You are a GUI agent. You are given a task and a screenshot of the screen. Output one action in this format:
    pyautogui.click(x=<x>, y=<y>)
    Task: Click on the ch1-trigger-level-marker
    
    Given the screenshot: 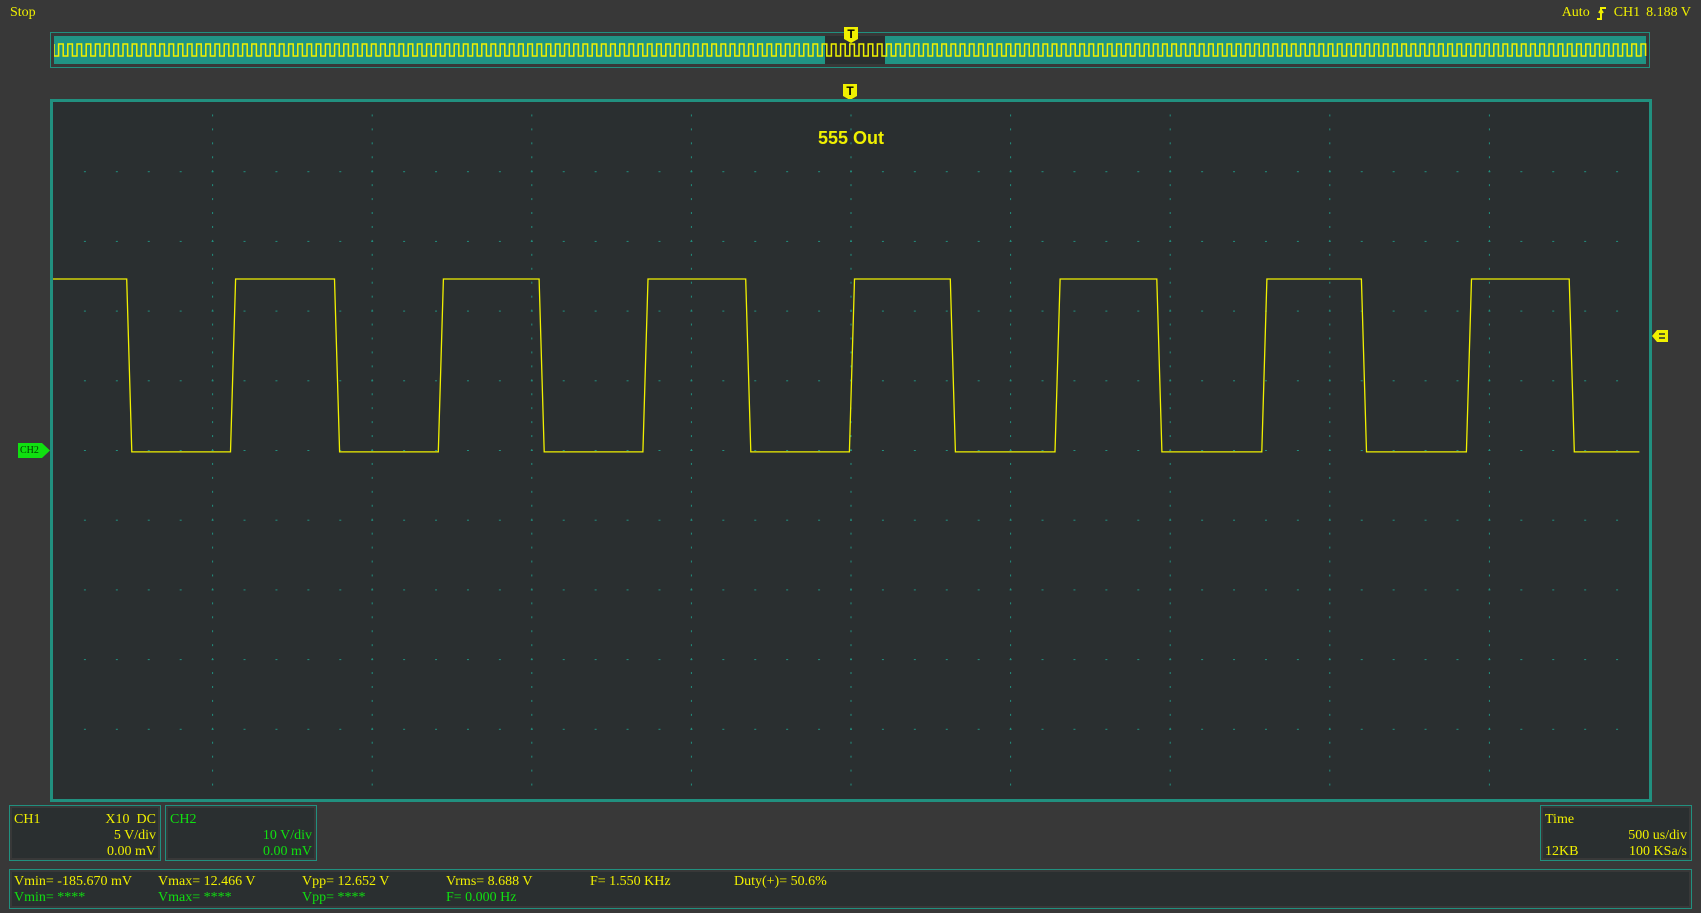 What is the action you would take?
    pyautogui.click(x=1660, y=336)
    